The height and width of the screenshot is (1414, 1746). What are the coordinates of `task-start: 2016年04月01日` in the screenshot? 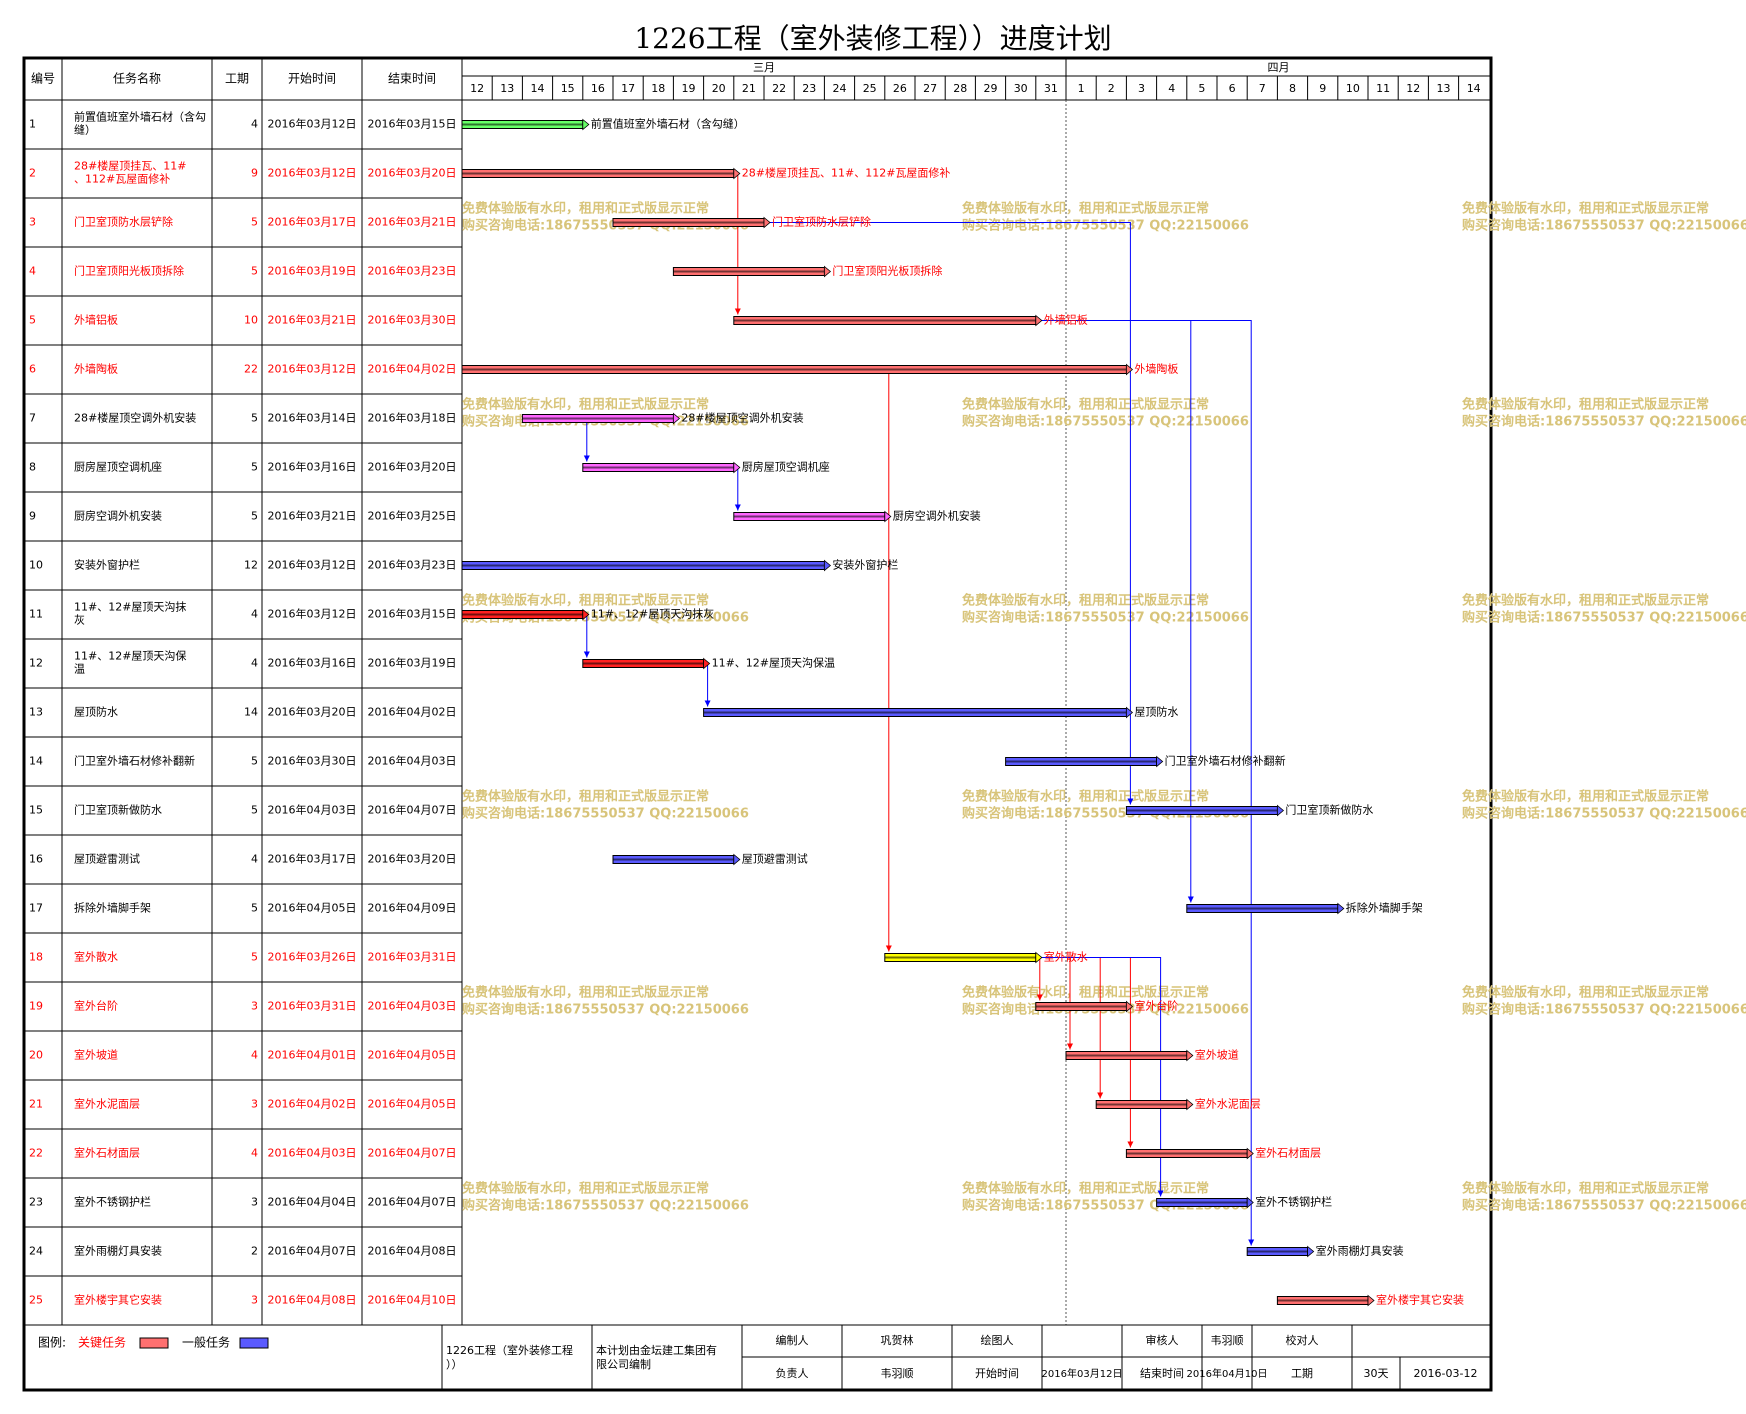 It's located at (312, 1055).